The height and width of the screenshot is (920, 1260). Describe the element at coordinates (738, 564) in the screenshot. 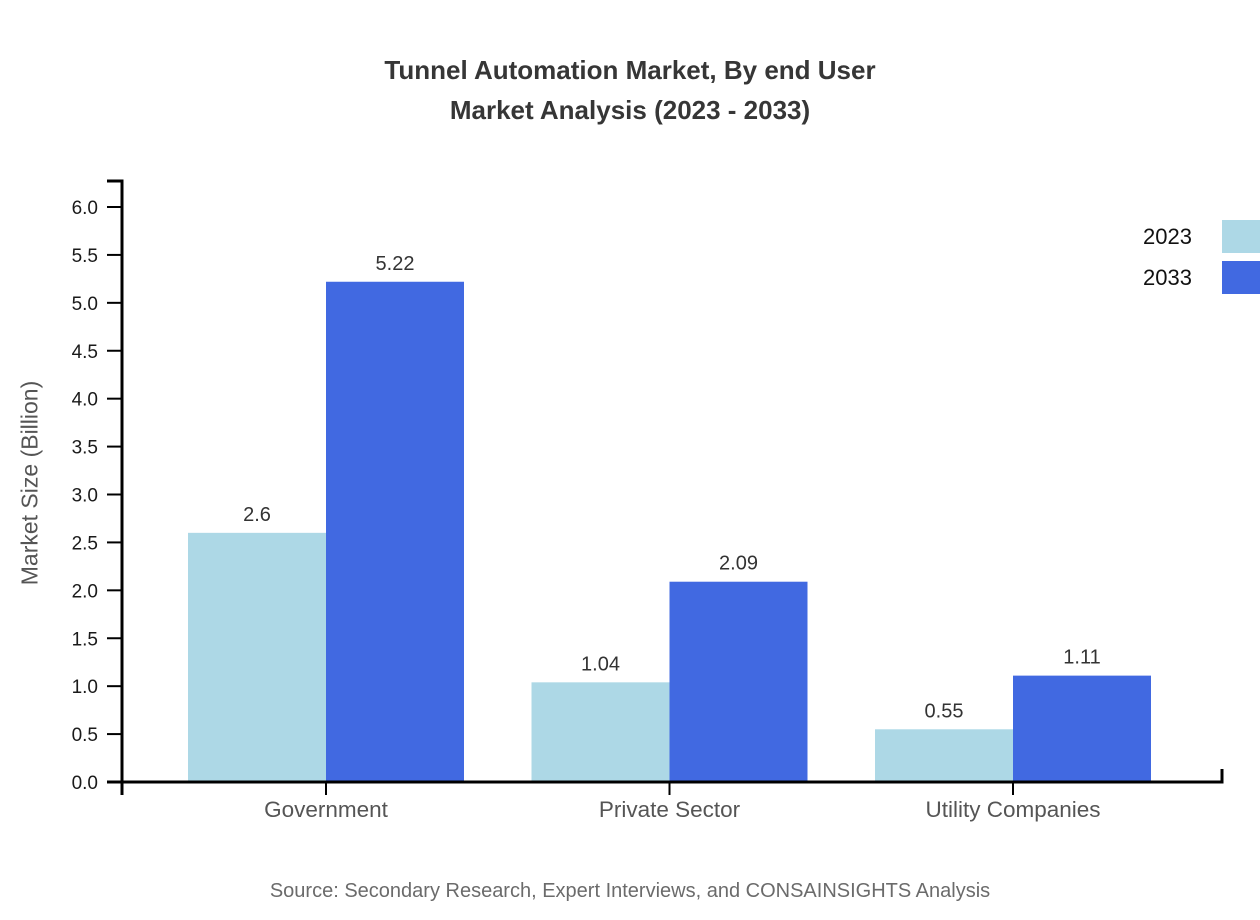

I see `bar-value-label: 2.09` at that location.